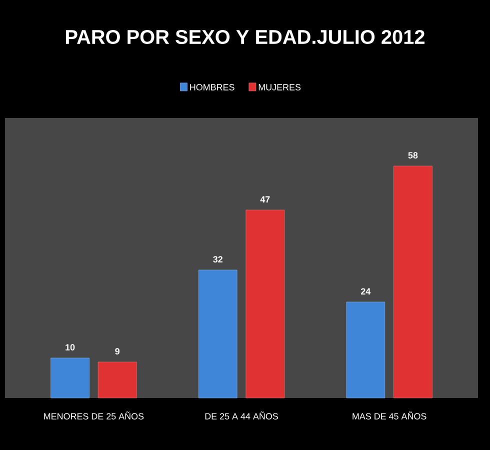  Describe the element at coordinates (70, 347) in the screenshot. I see `data-label: 10` at that location.